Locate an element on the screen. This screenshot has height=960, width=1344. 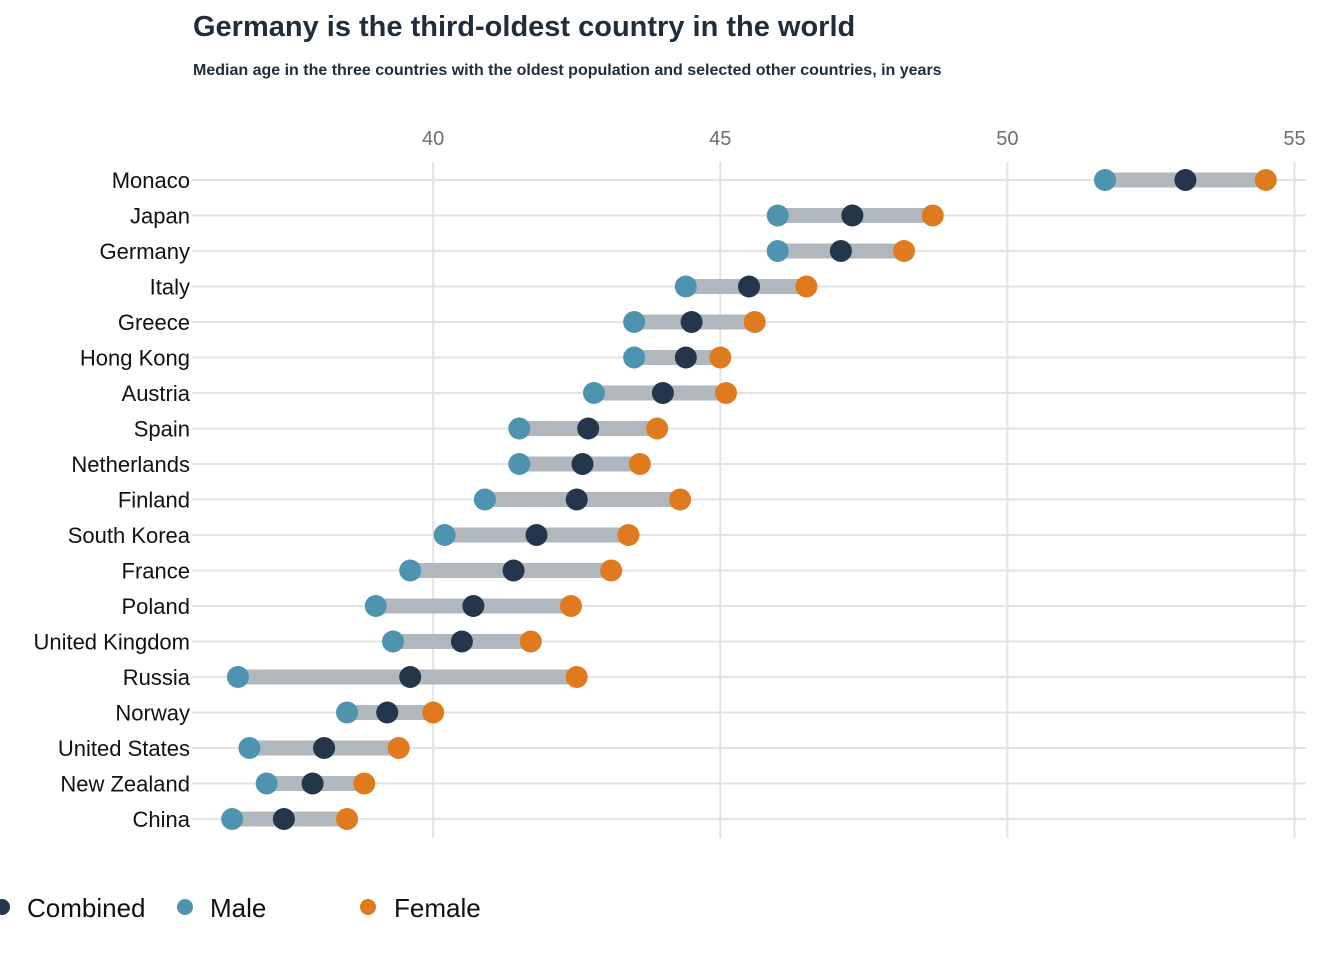
point-female-japan is located at coordinates (932, 215).